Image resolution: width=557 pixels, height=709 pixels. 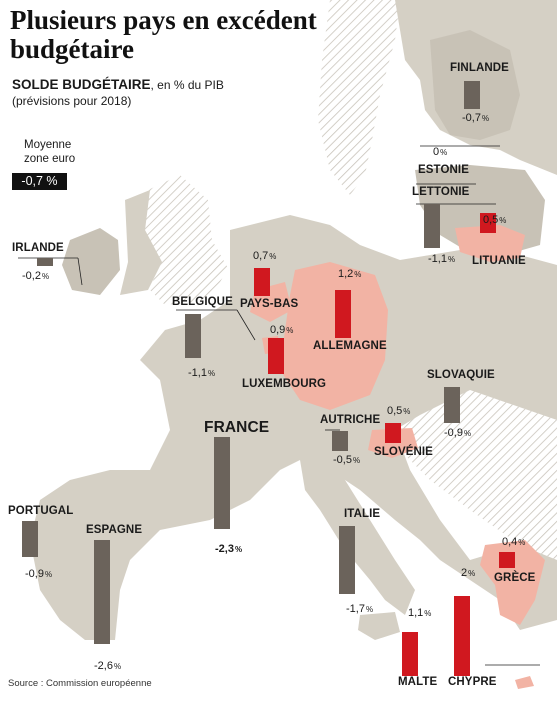 I want to click on value-label-pays-bas: 0,7%, so click(x=265, y=256).